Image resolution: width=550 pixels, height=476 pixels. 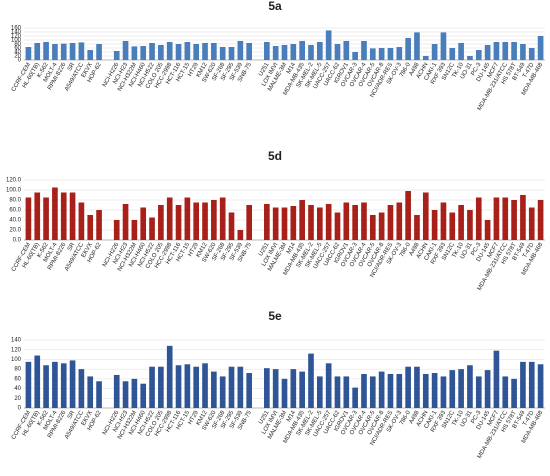 What do you see at coordinates (16, 350) in the screenshot?
I see `y-tick-label: 120` at bounding box center [16, 350].